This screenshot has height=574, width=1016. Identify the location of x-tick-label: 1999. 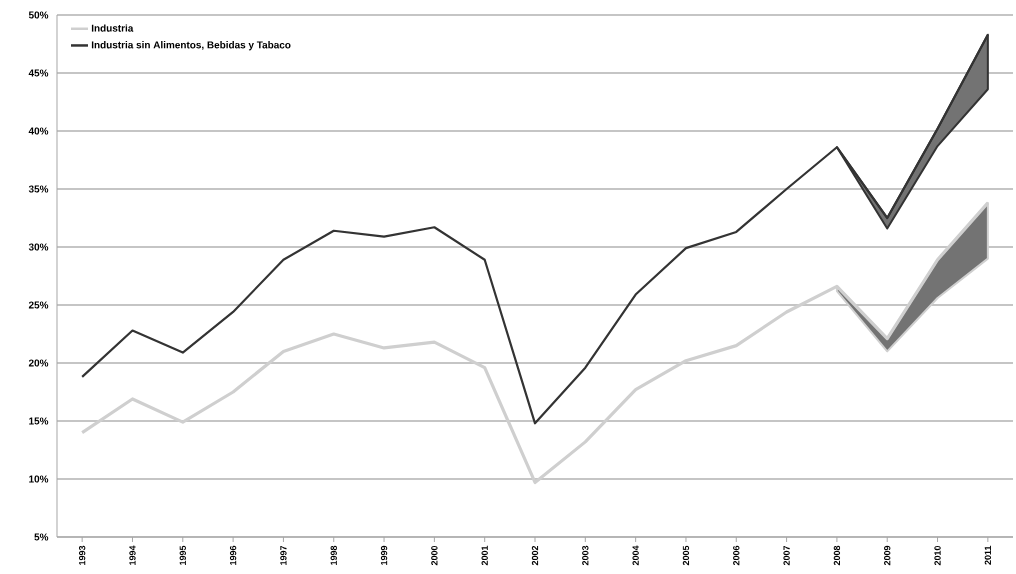
(384, 555).